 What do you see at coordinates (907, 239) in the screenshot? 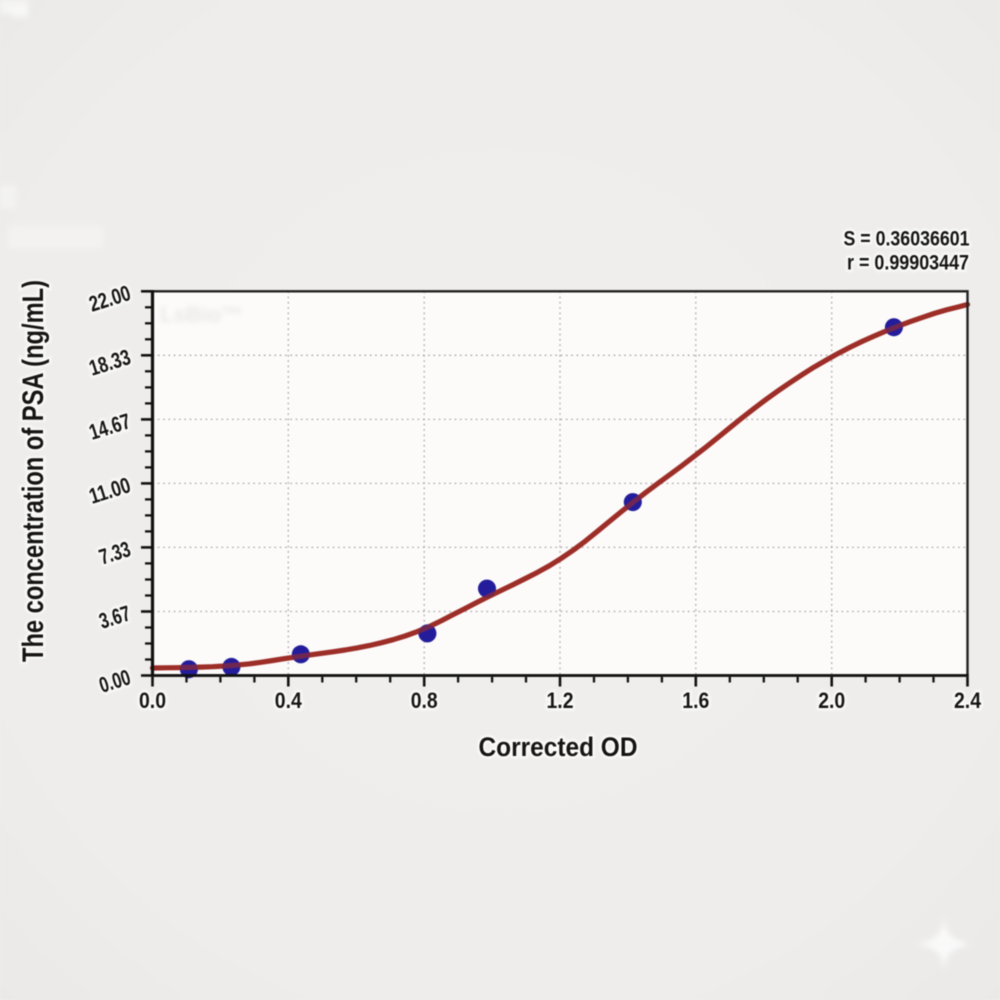
I see `svg-text: S = 0.36036601` at bounding box center [907, 239].